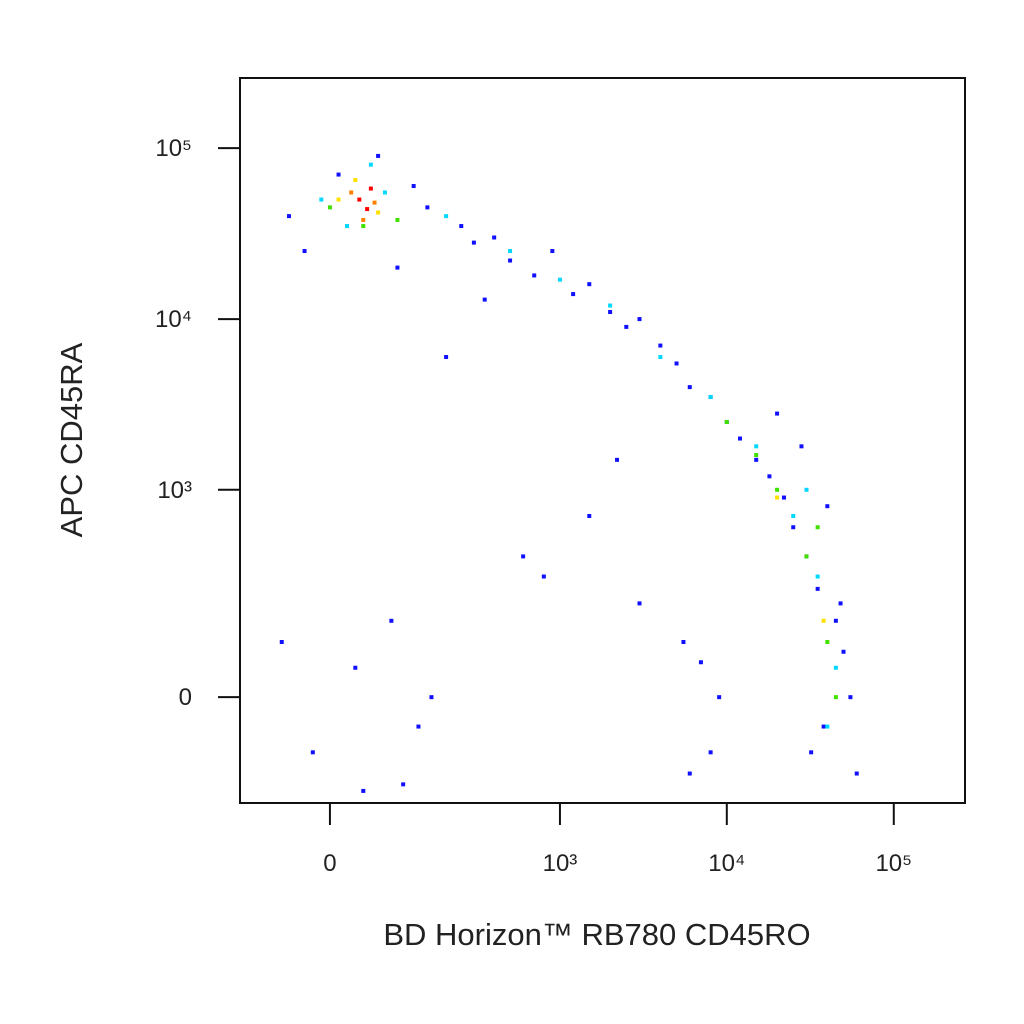 This screenshot has height=1024, width=1024. Describe the element at coordinates (185, 697) in the screenshot. I see `y-tick-label: 0` at that location.